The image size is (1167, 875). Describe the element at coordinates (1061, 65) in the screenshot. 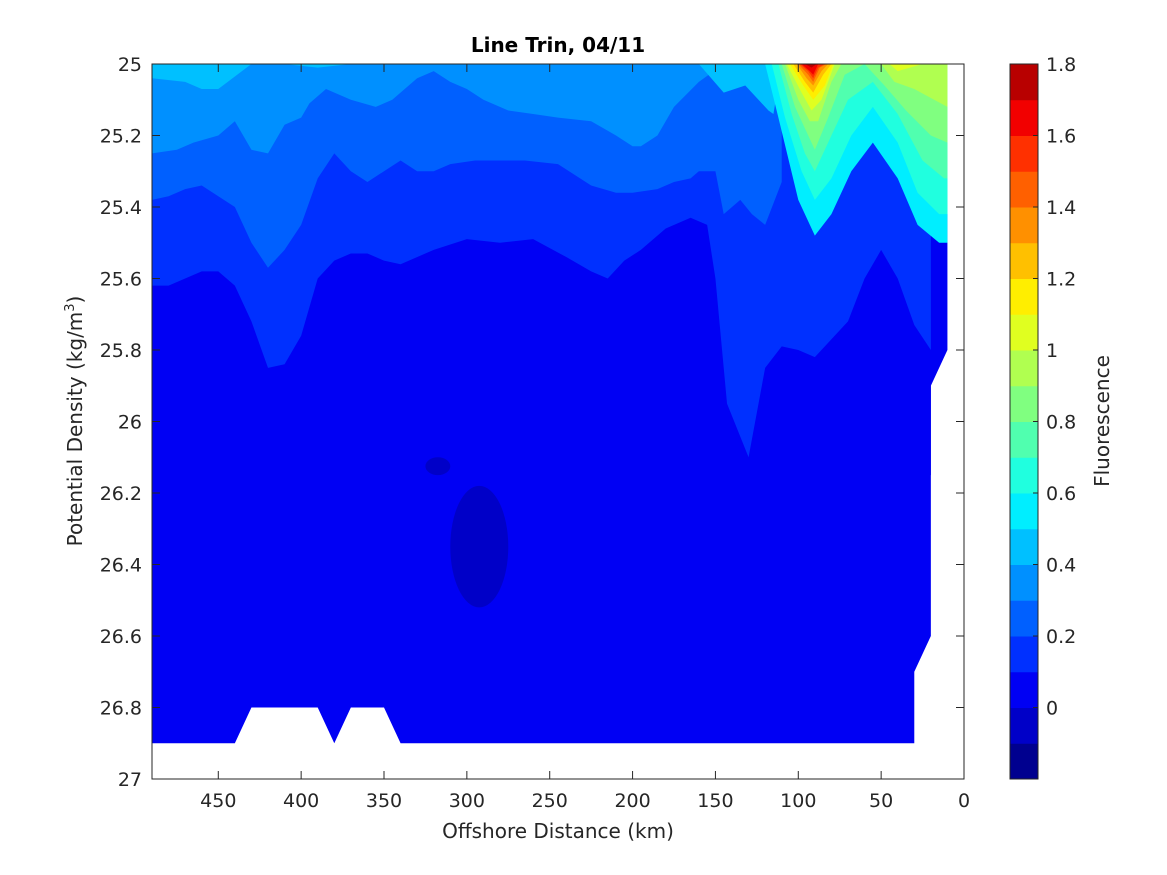

I see `colorbar-tick-label: 1.8` at that location.